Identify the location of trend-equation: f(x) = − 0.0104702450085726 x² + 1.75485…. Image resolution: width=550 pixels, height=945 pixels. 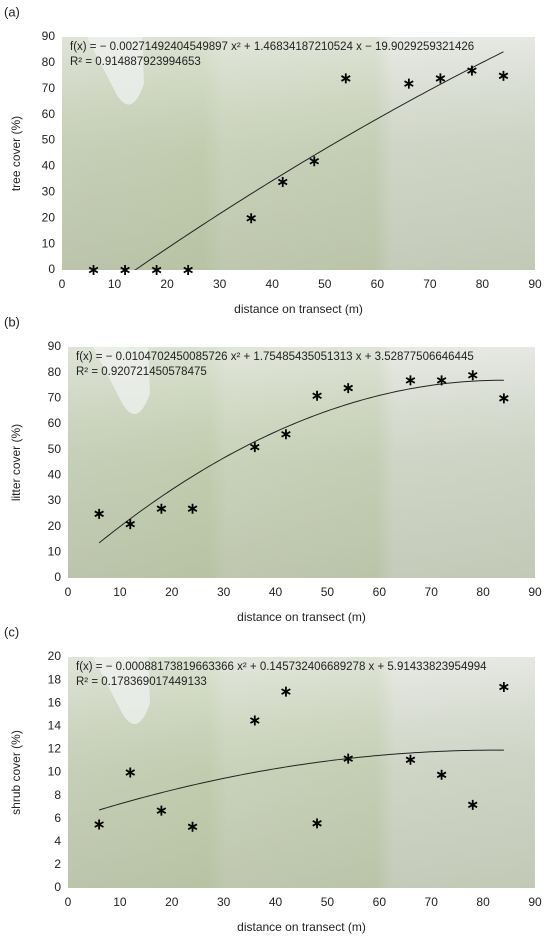
(275, 357).